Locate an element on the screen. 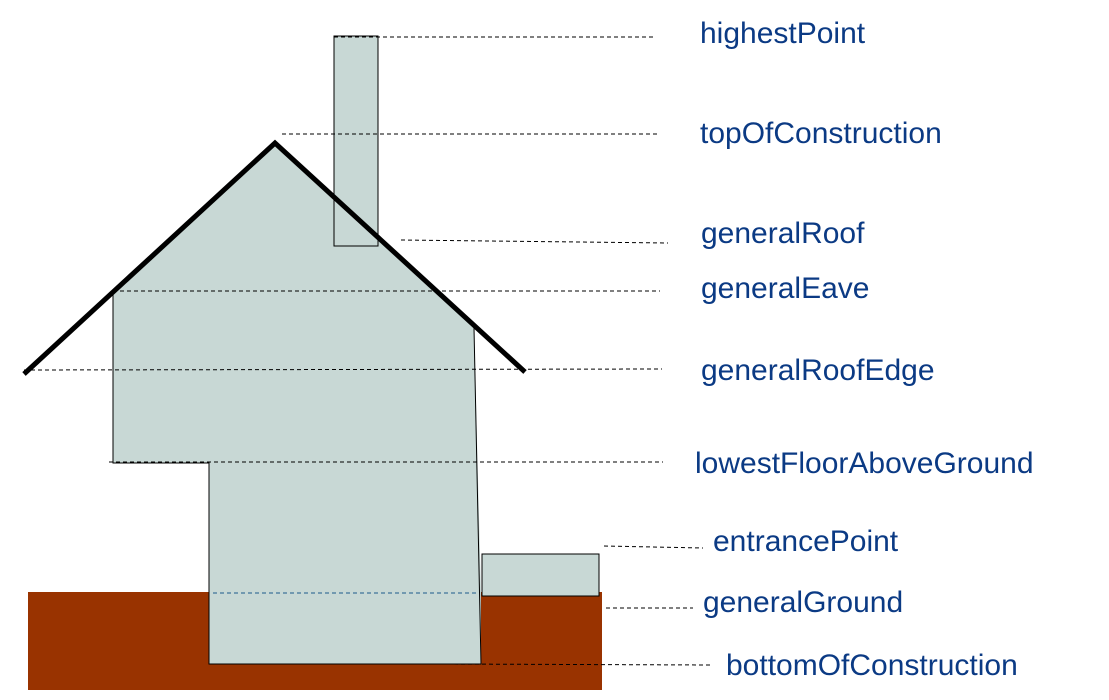 The height and width of the screenshot is (700, 1109). guide-bottom-of-construction is located at coordinates (575, 664).